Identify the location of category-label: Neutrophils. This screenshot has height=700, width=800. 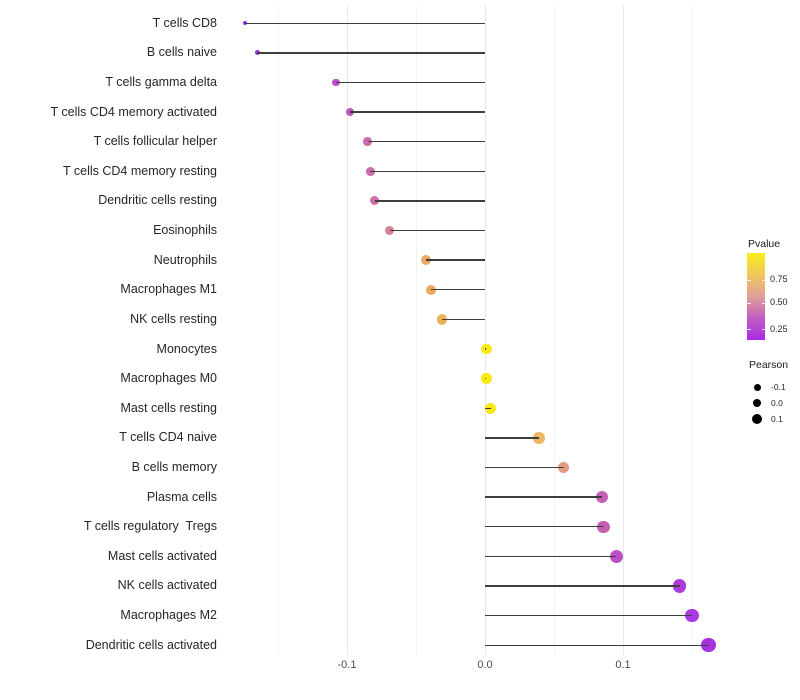
(185, 259).